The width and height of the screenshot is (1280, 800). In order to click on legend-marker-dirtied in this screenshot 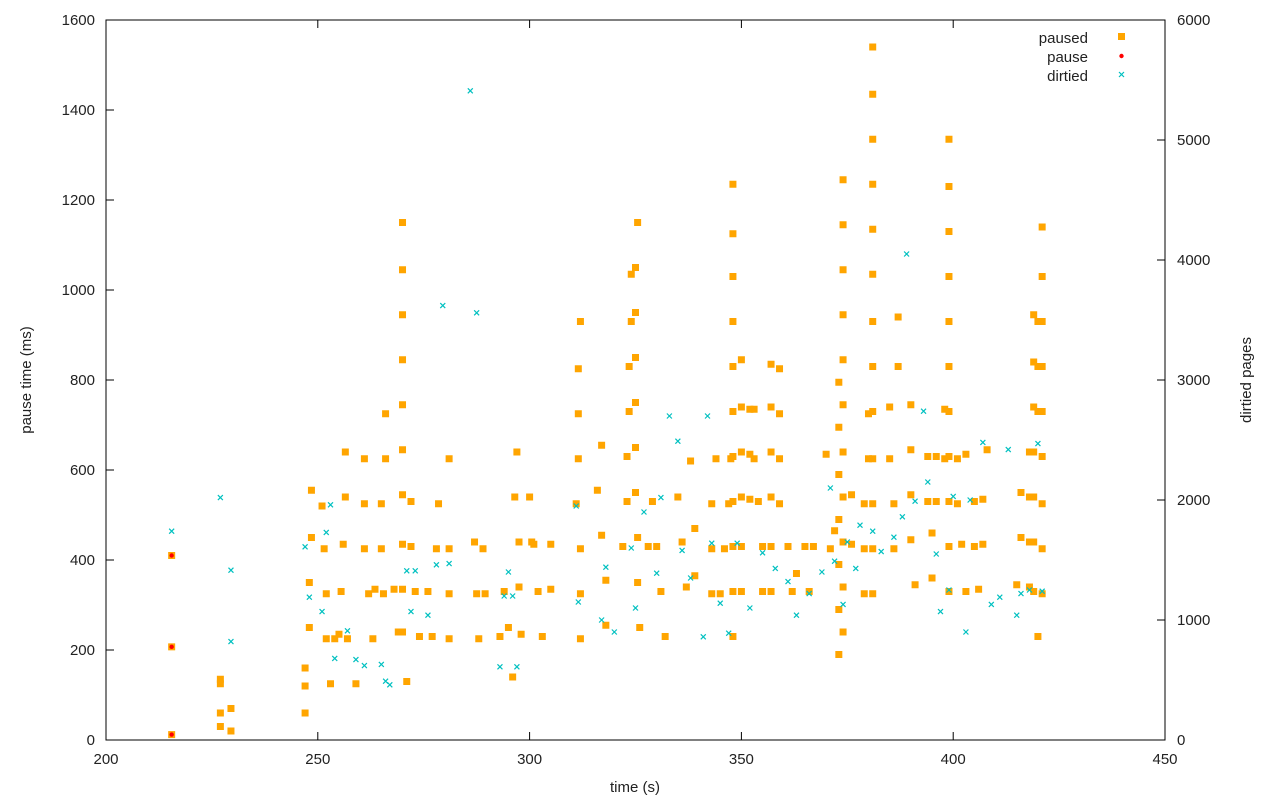, I will do `click(1121, 74)`.